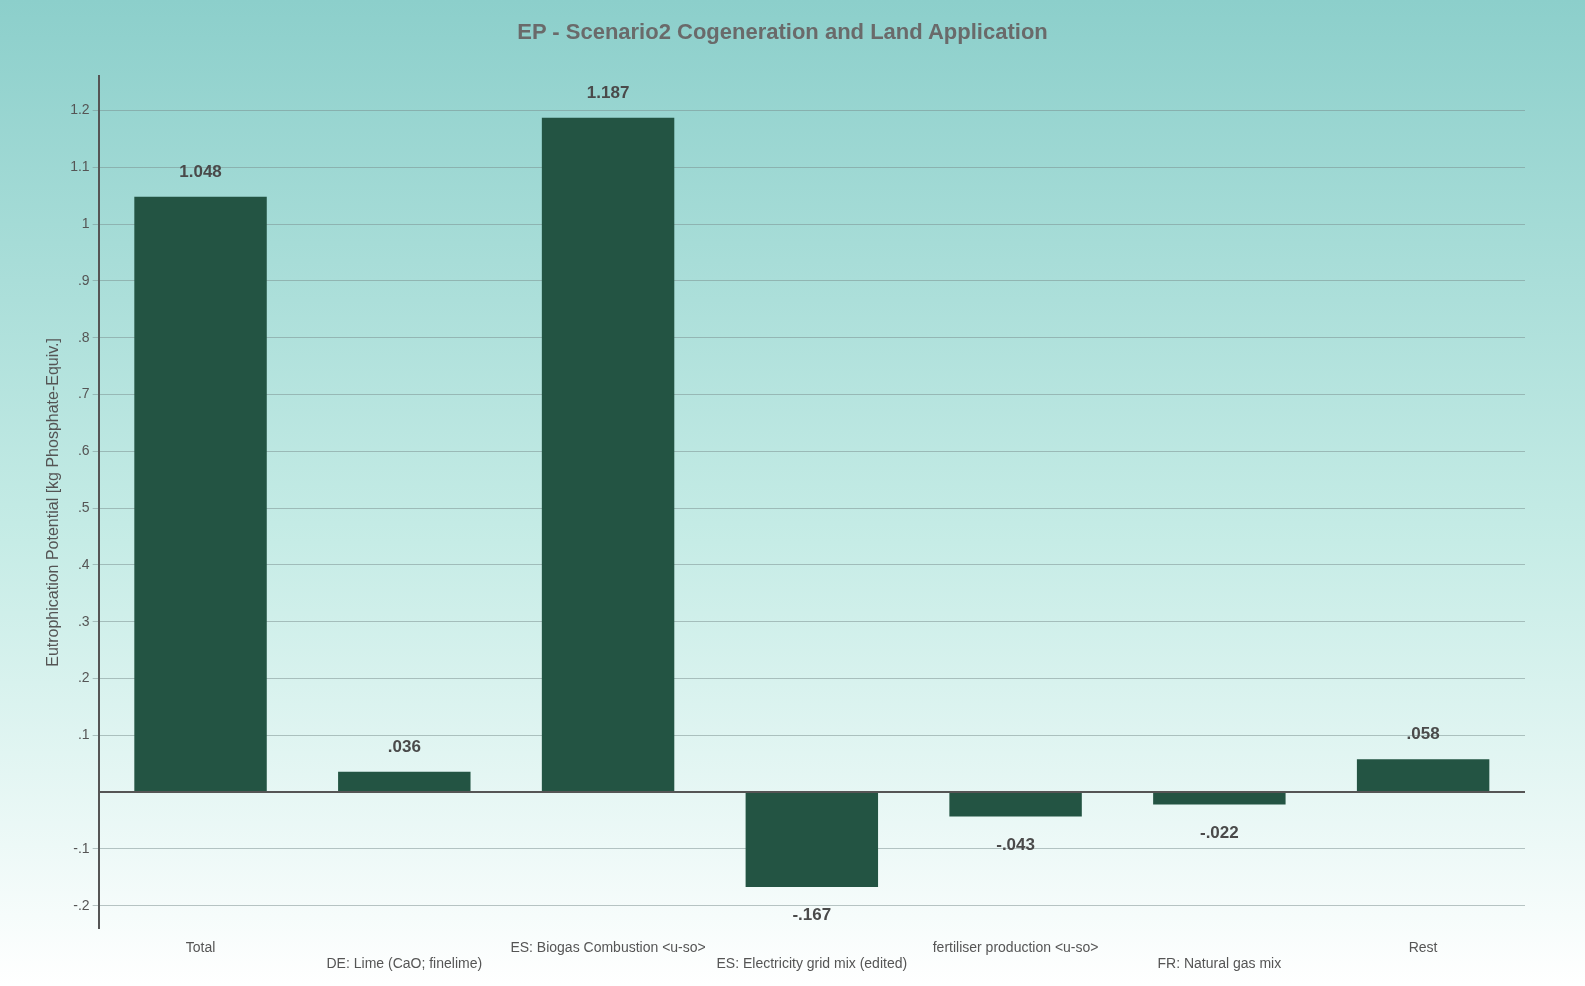 This screenshot has height=986, width=1585. Describe the element at coordinates (81, 904) in the screenshot. I see `y-tick-label: -.2` at that location.